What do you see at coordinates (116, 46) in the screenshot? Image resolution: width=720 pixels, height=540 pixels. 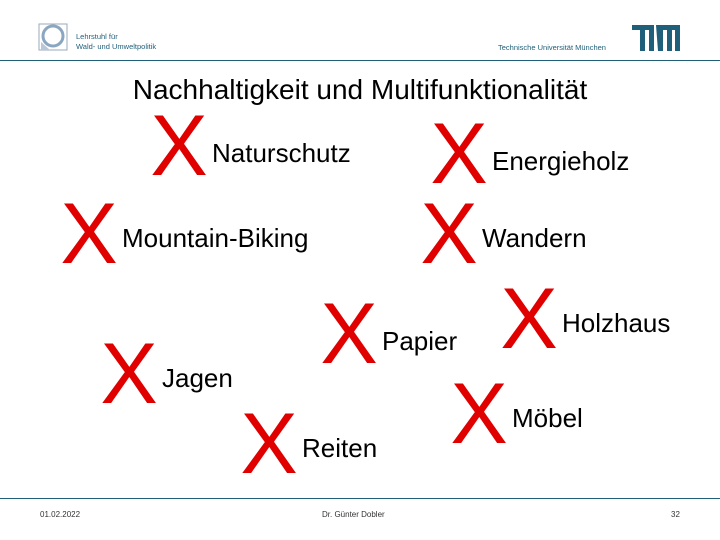 I see `chair-name-line2: Wald- und Umweltpolitik` at bounding box center [116, 46].